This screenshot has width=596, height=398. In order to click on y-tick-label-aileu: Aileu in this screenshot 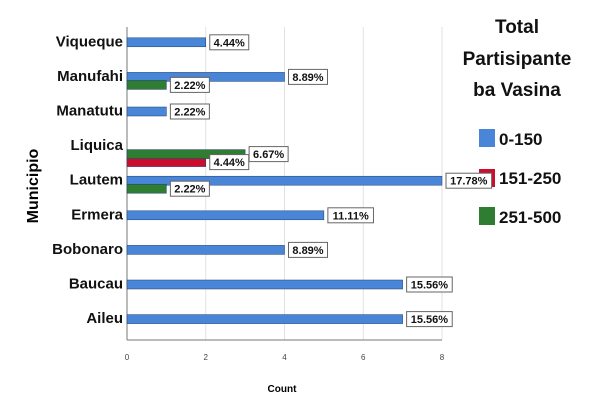, I will do `click(104, 318)`.